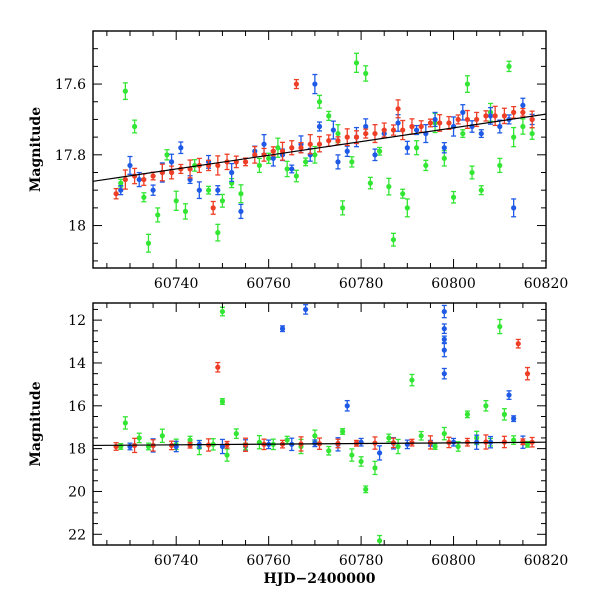 This screenshot has width=600, height=600. Describe the element at coordinates (77, 450) in the screenshot. I see `y-tick-label: 18` at that location.